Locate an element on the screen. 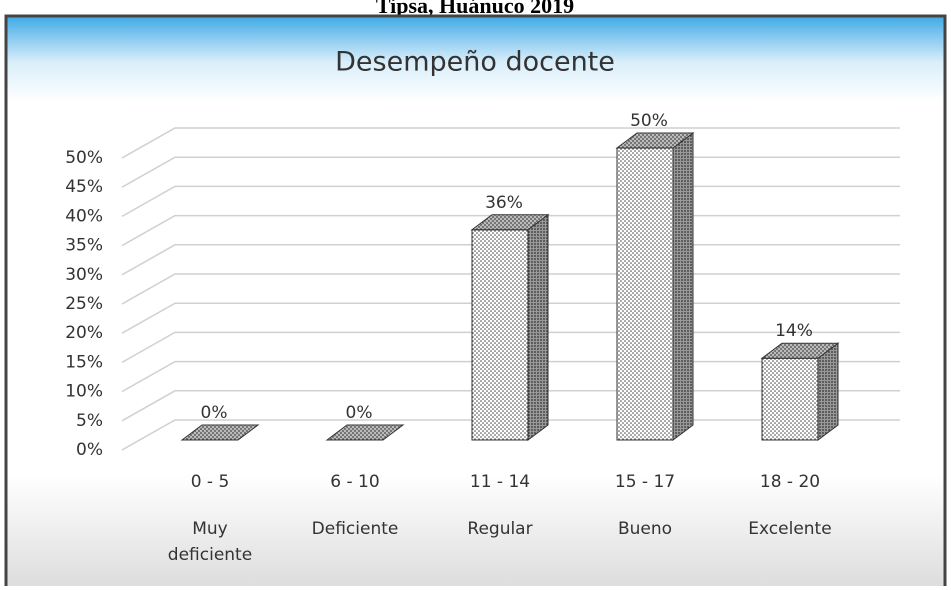 The width and height of the screenshot is (951, 590). grid-line is located at coordinates (510, 143).